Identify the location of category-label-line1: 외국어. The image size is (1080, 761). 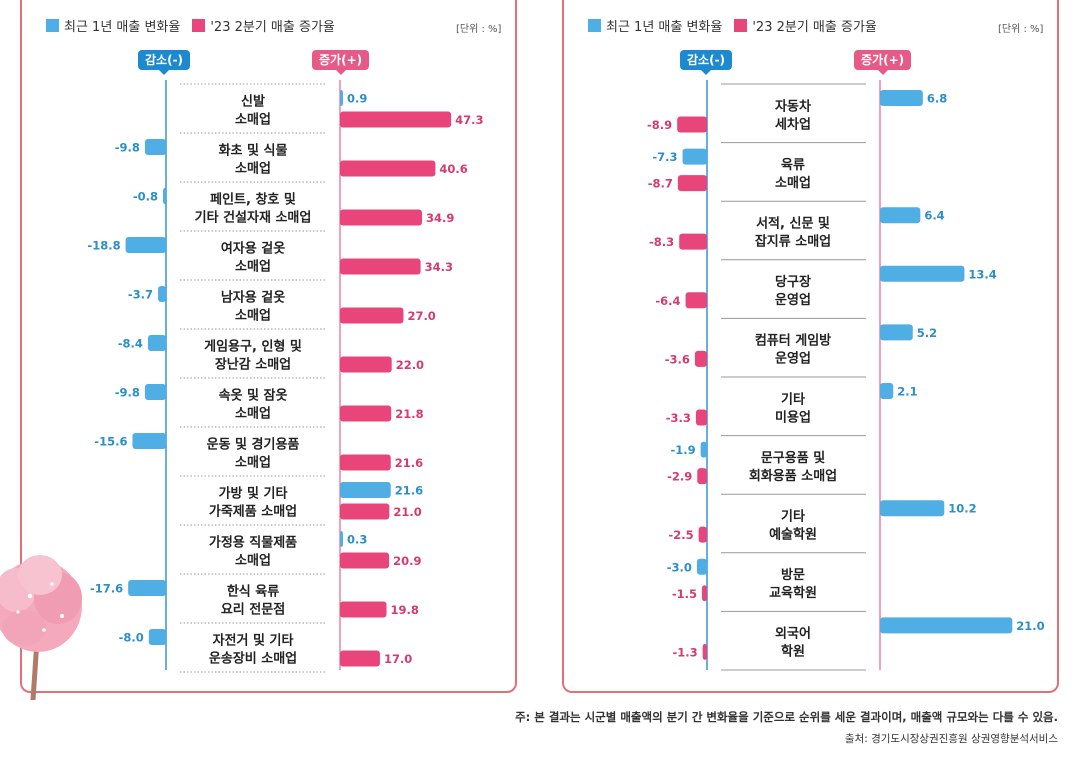
(793, 634).